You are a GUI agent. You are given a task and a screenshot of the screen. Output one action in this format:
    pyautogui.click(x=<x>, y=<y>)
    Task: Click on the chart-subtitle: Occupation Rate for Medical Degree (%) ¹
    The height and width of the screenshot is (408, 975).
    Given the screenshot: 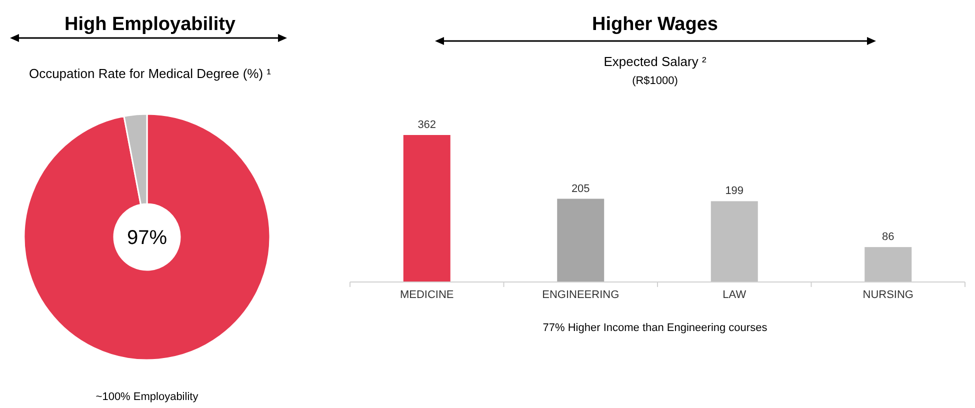 What is the action you would take?
    pyautogui.click(x=150, y=73)
    